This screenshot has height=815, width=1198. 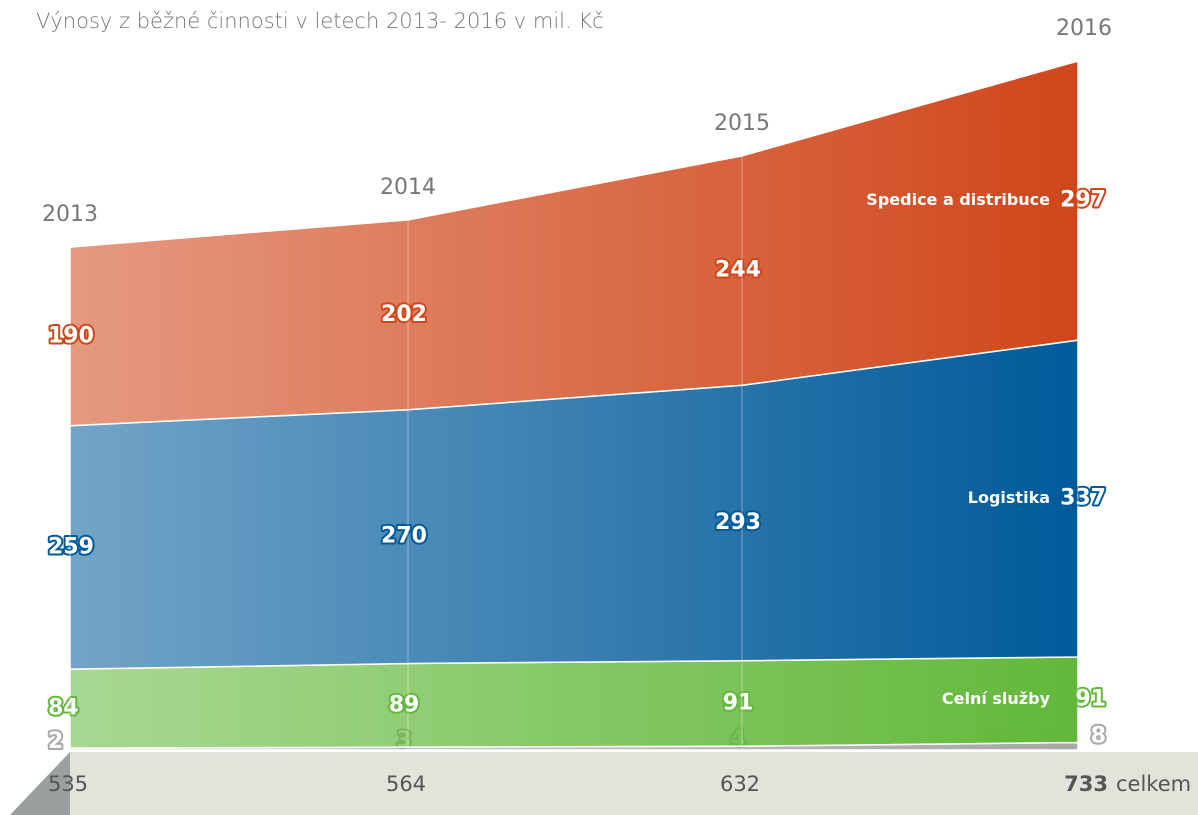 I want to click on value-label: 8, so click(x=1098, y=735).